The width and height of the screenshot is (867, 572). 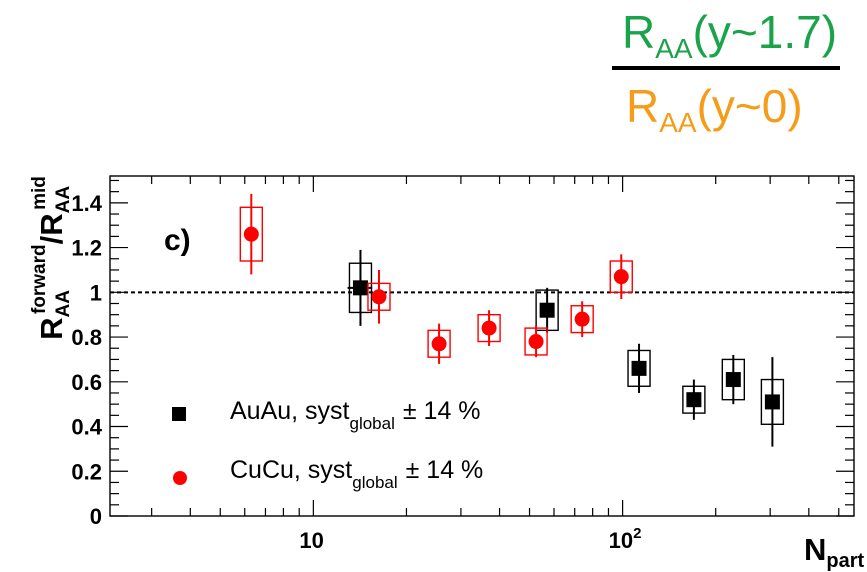 What do you see at coordinates (442, 411) in the screenshot?
I see `legend-auau-suffix: ± 14 %` at bounding box center [442, 411].